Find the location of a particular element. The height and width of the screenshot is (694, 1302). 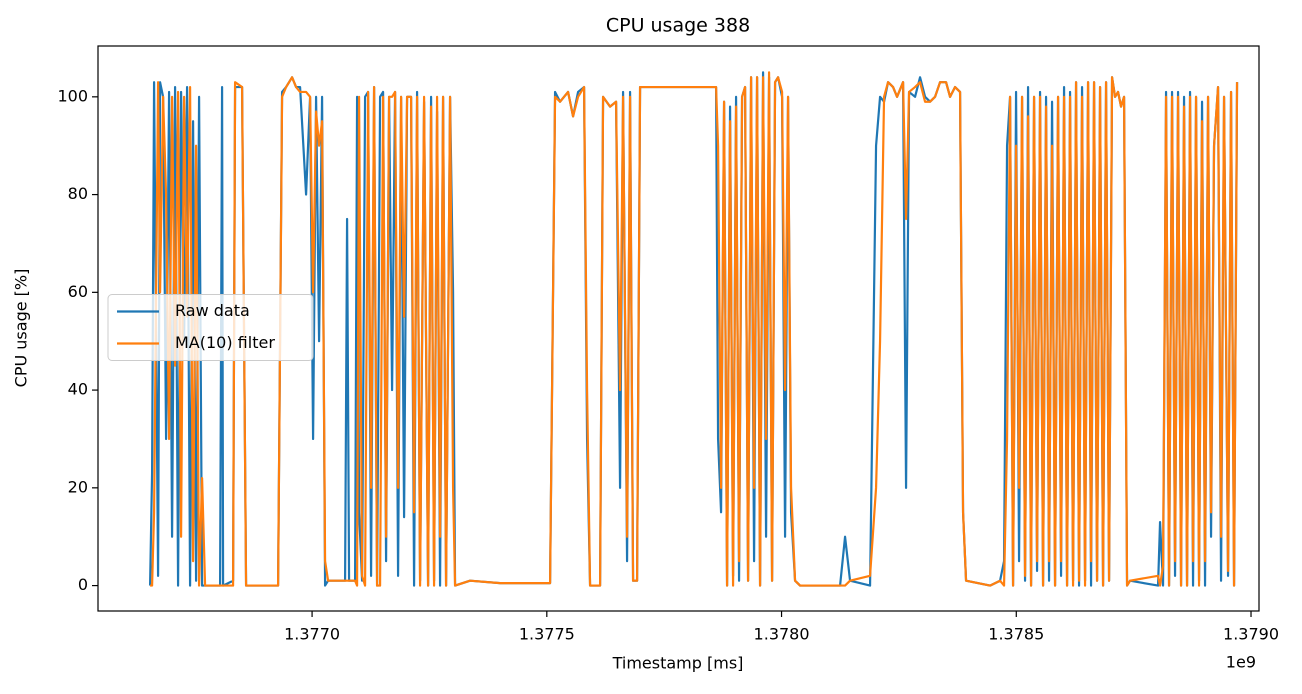

legend-label: Raw data is located at coordinates (212, 310).